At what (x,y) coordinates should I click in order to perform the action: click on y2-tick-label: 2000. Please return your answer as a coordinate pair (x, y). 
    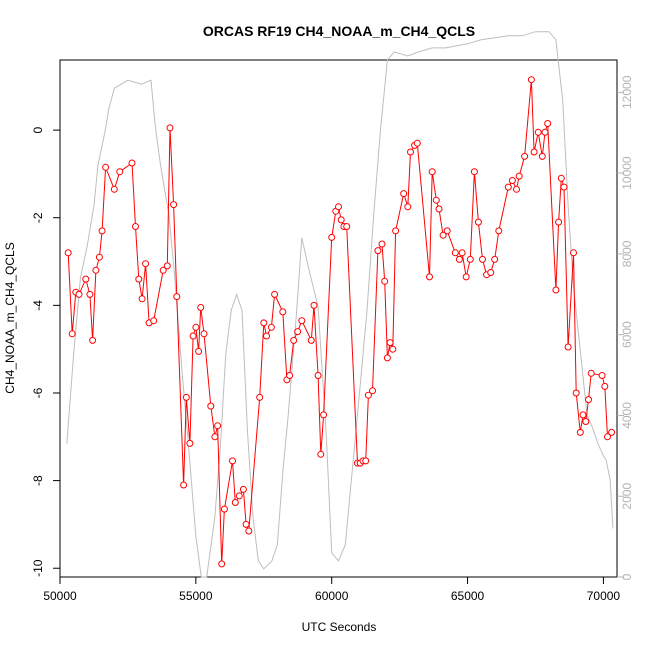
    Looking at the image, I should click on (627, 496).